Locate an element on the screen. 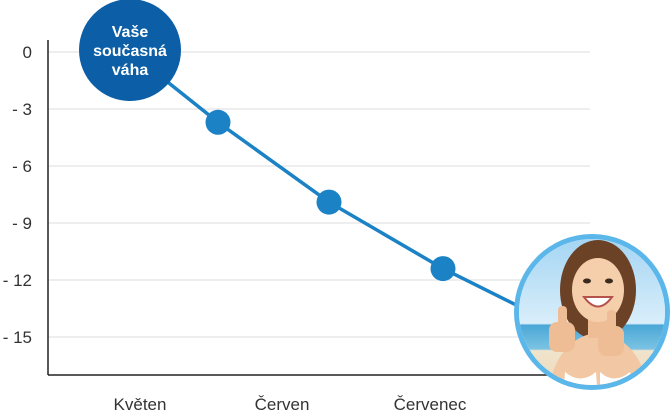  x-tick-label: Červenec is located at coordinates (430, 403).